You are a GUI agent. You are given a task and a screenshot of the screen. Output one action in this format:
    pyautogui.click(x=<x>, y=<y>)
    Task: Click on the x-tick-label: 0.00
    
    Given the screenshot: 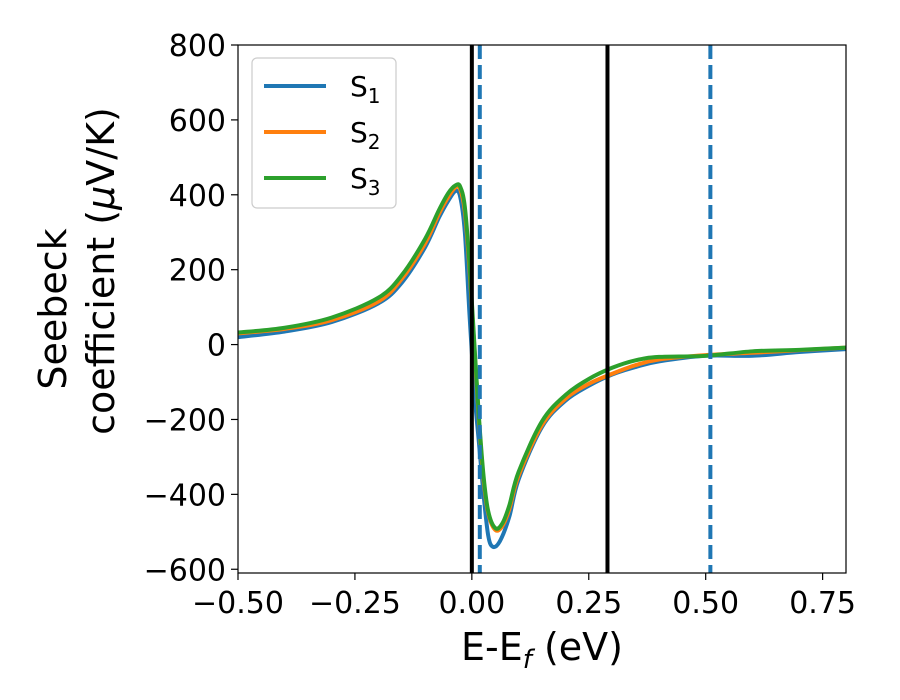 What is the action you would take?
    pyautogui.click(x=471, y=603)
    